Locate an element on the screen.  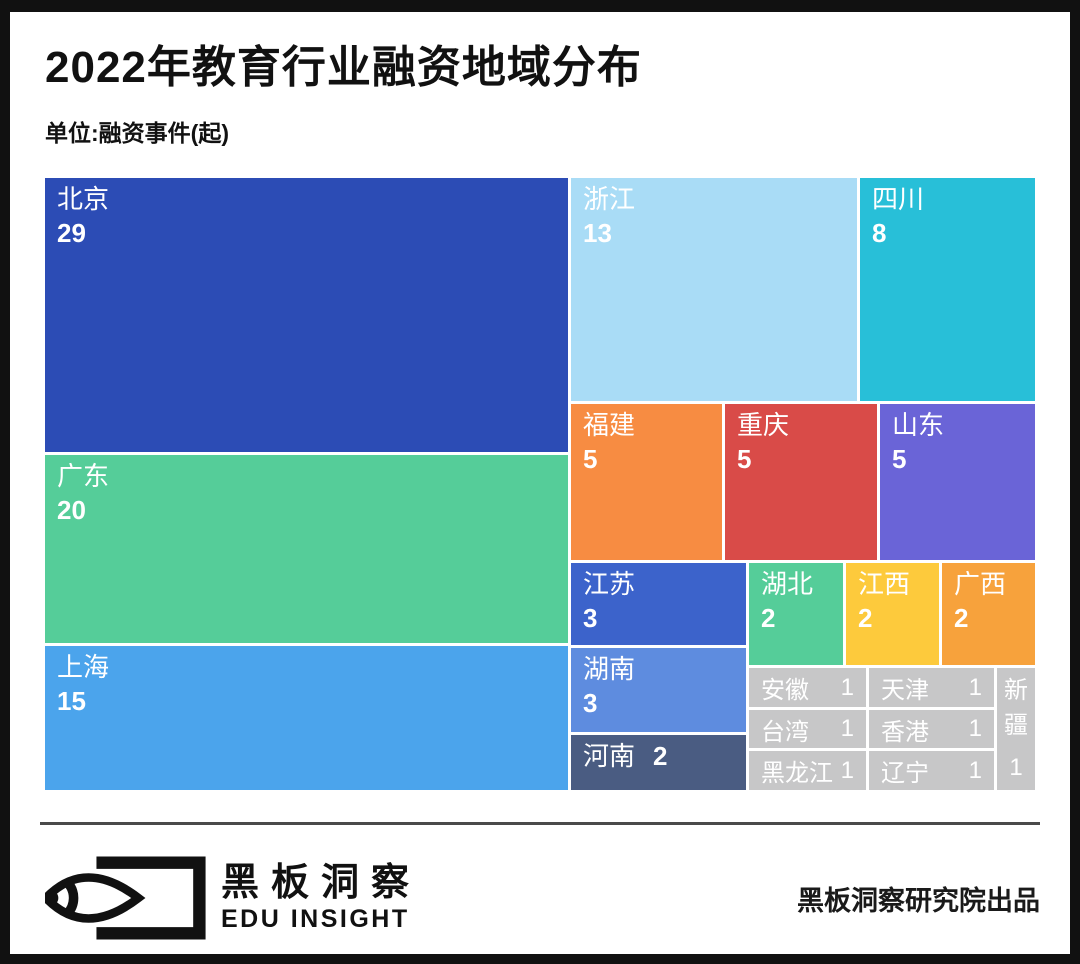
logo-cn-text: 黑板洞察 is located at coordinates (321, 882).